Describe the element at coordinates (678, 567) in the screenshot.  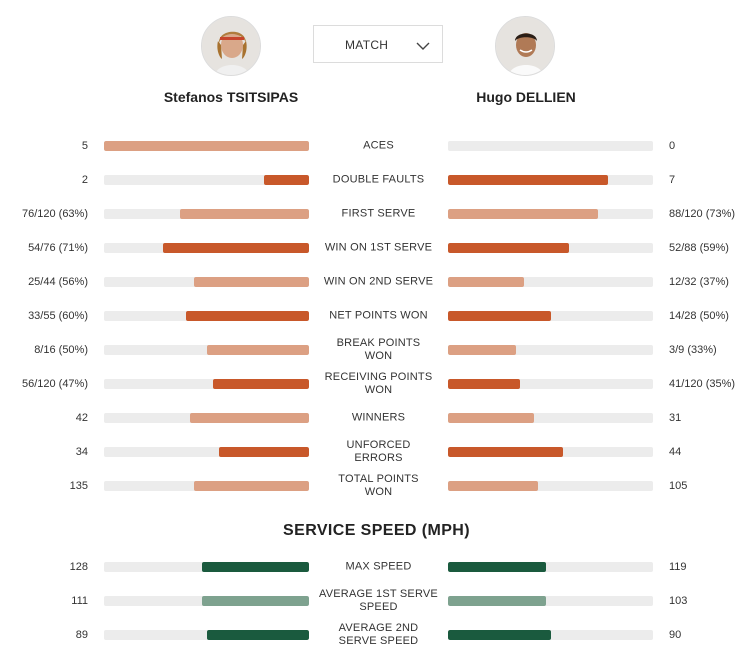
I see `stat-right-value: 119` at that location.